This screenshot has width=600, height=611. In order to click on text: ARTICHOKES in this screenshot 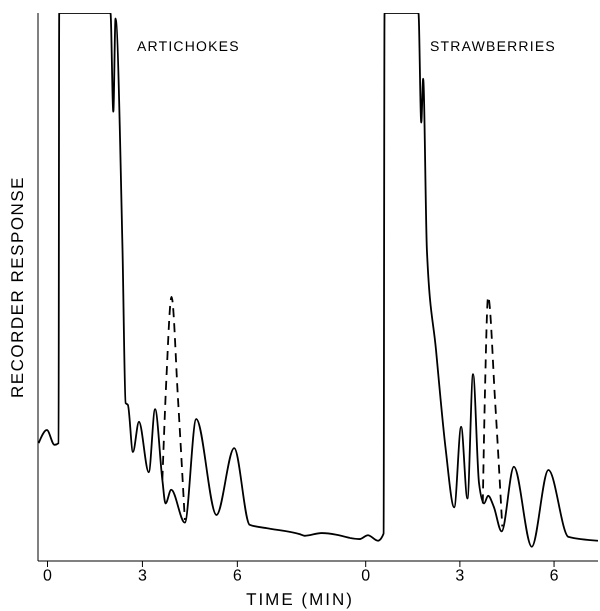, I will do `click(188, 46)`.